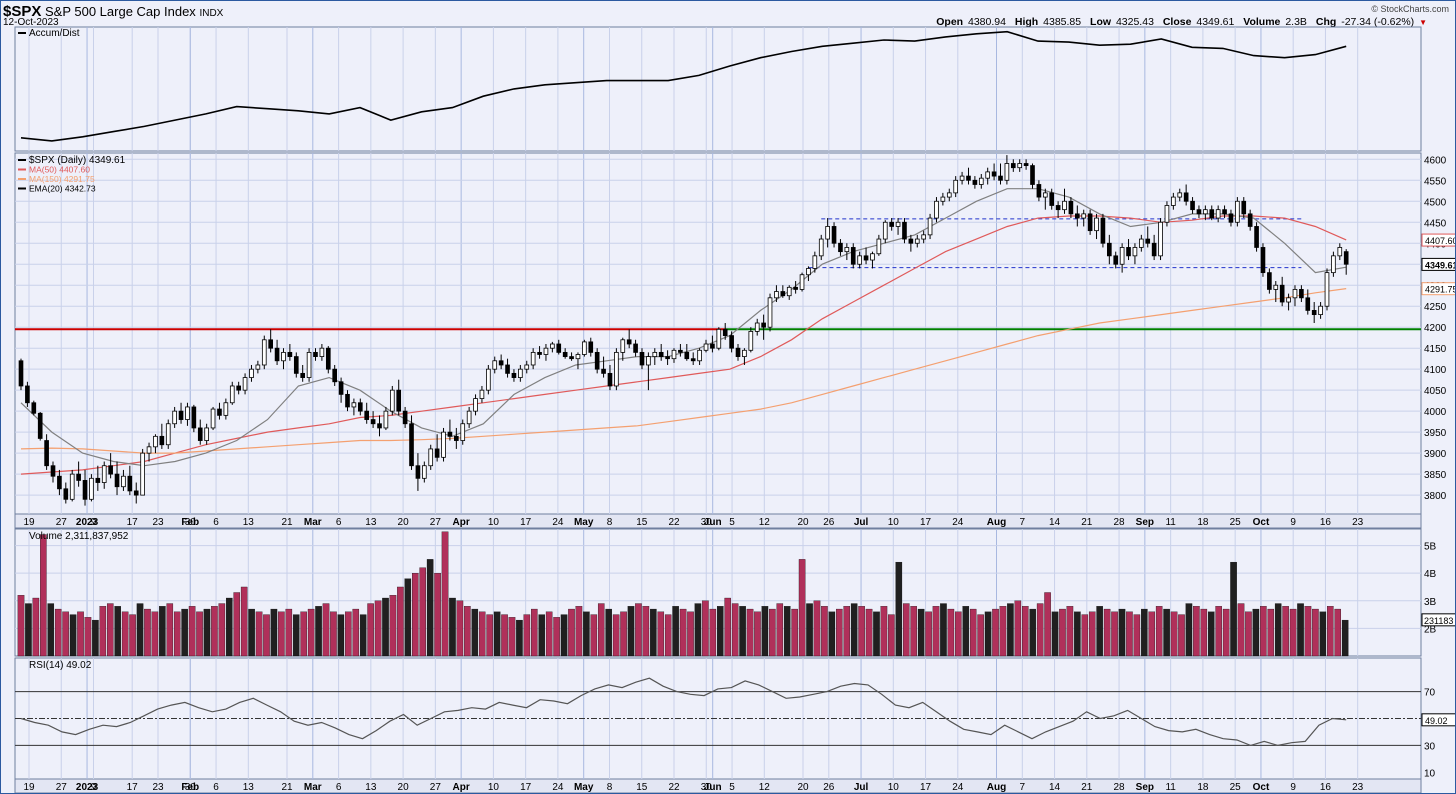  I want to click on y-tick-label: 3800, so click(1435, 496).